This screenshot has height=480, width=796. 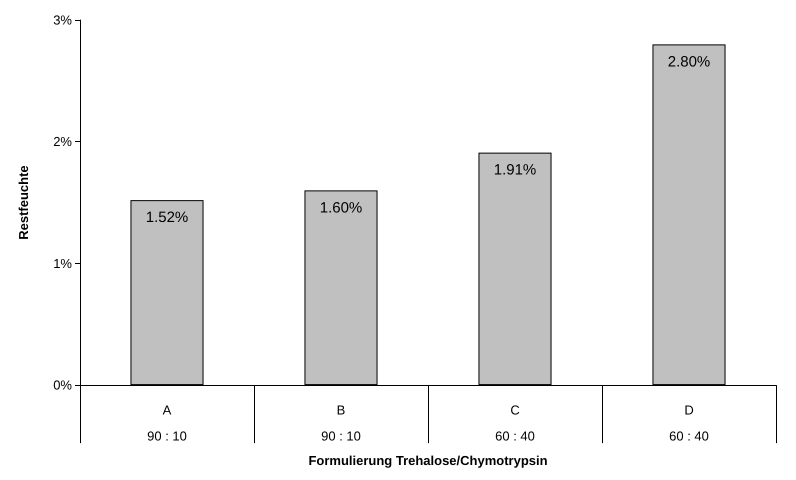 What do you see at coordinates (689, 423) in the screenshot?
I see `x-tick-label: D 60 : 40` at bounding box center [689, 423].